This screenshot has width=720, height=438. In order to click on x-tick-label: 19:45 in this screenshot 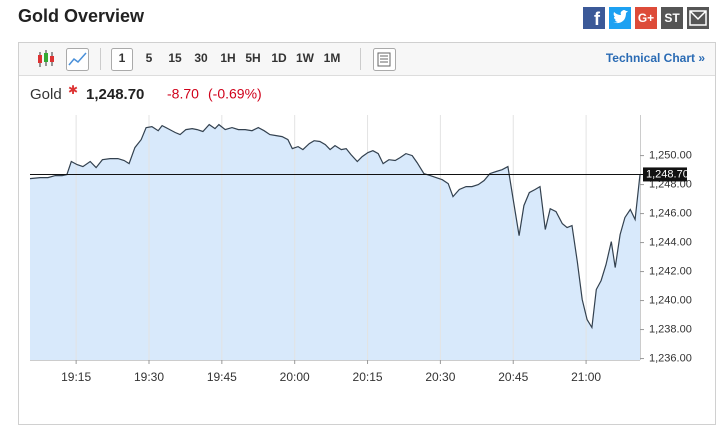, I will do `click(222, 377)`.